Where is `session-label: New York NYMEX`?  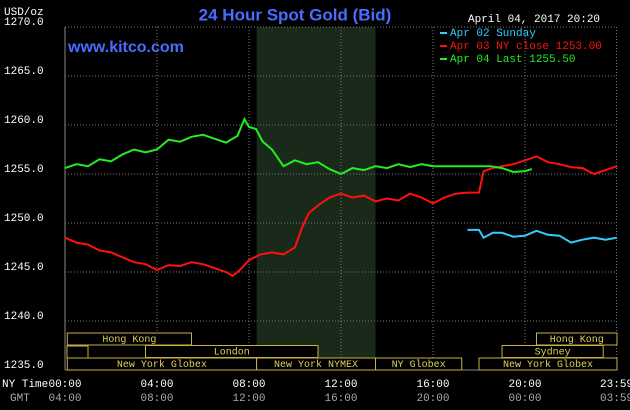
session-label: New York NYMEX is located at coordinates (316, 365).